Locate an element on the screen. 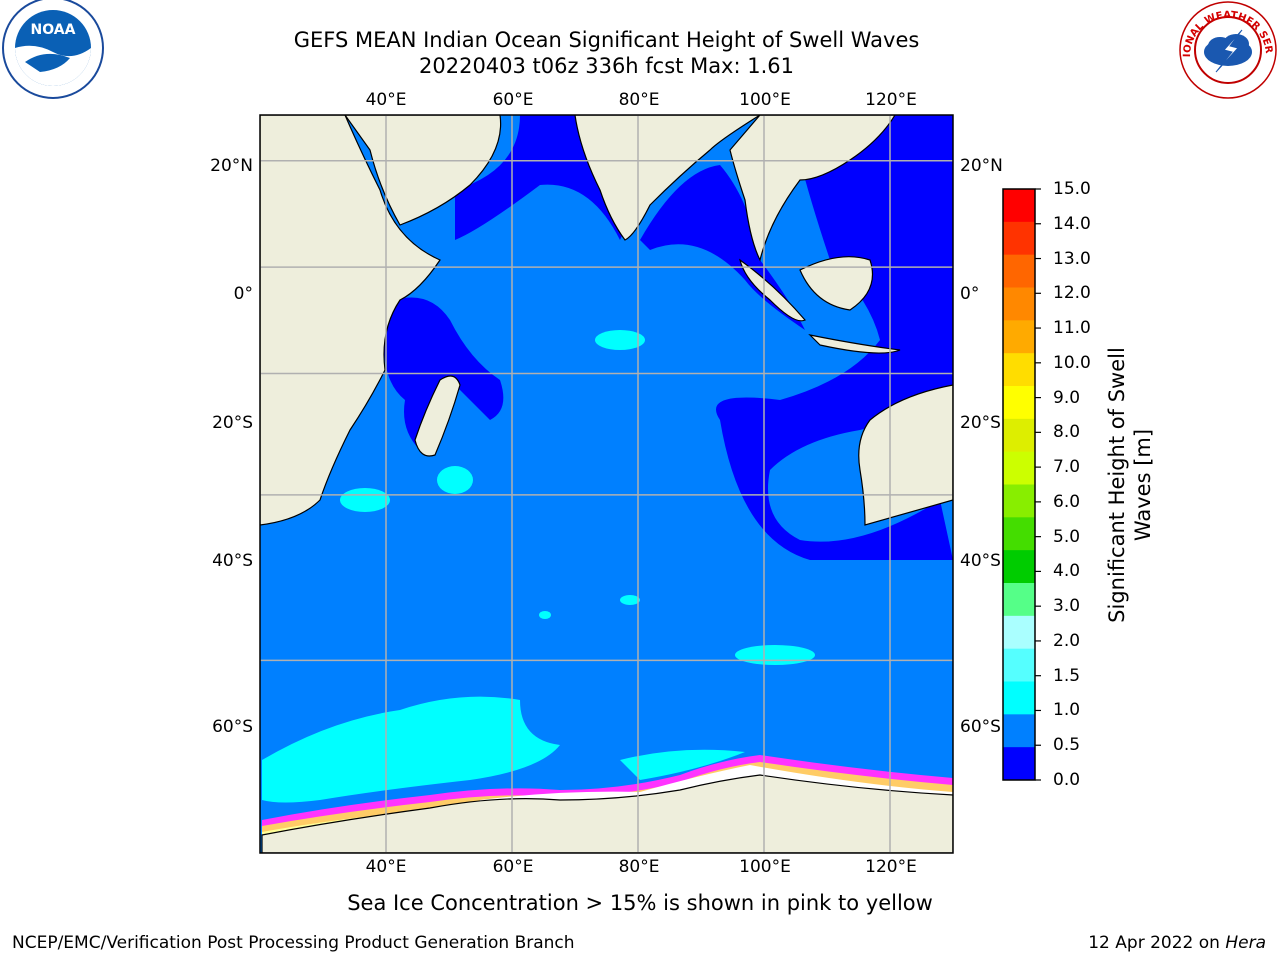 Image resolution: width=1280 pixels, height=960 pixels. lat-tick-left: 20°N is located at coordinates (231, 166).